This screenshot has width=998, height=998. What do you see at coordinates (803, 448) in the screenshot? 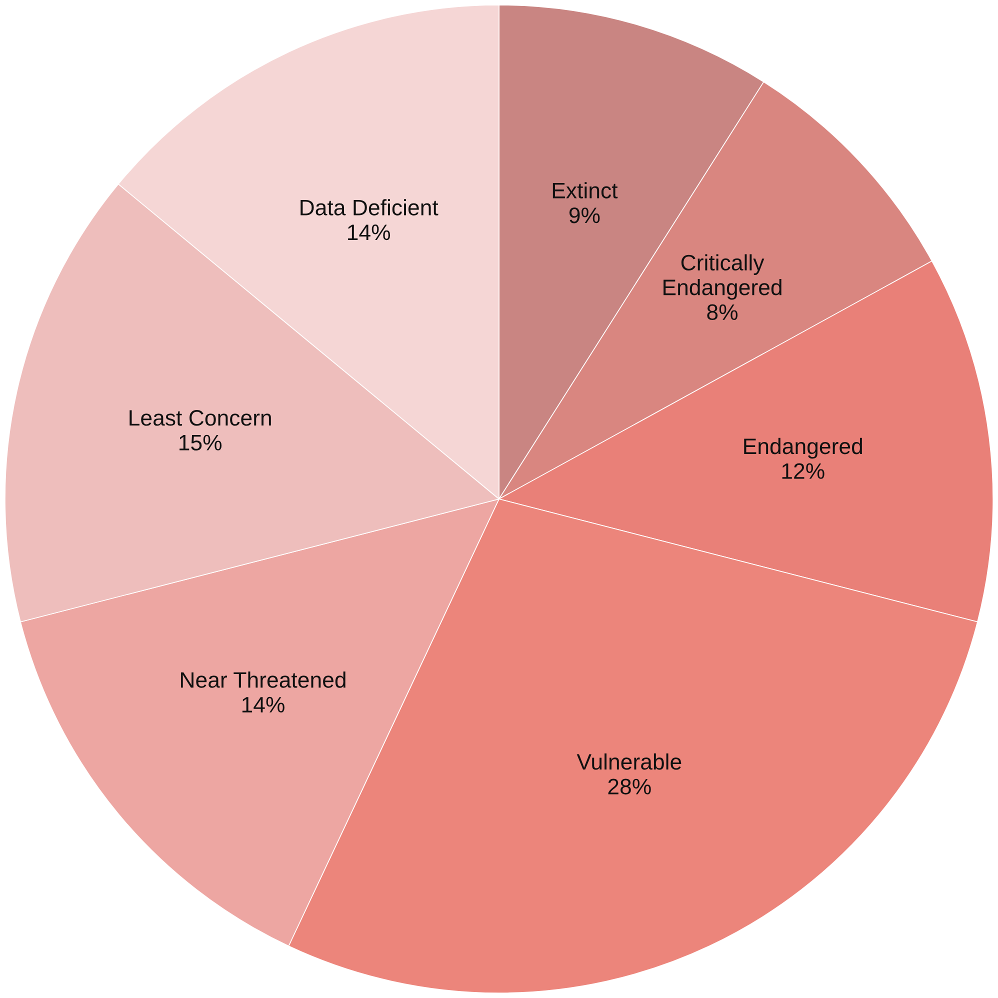
I see `slice-label: Endangered` at bounding box center [803, 448].